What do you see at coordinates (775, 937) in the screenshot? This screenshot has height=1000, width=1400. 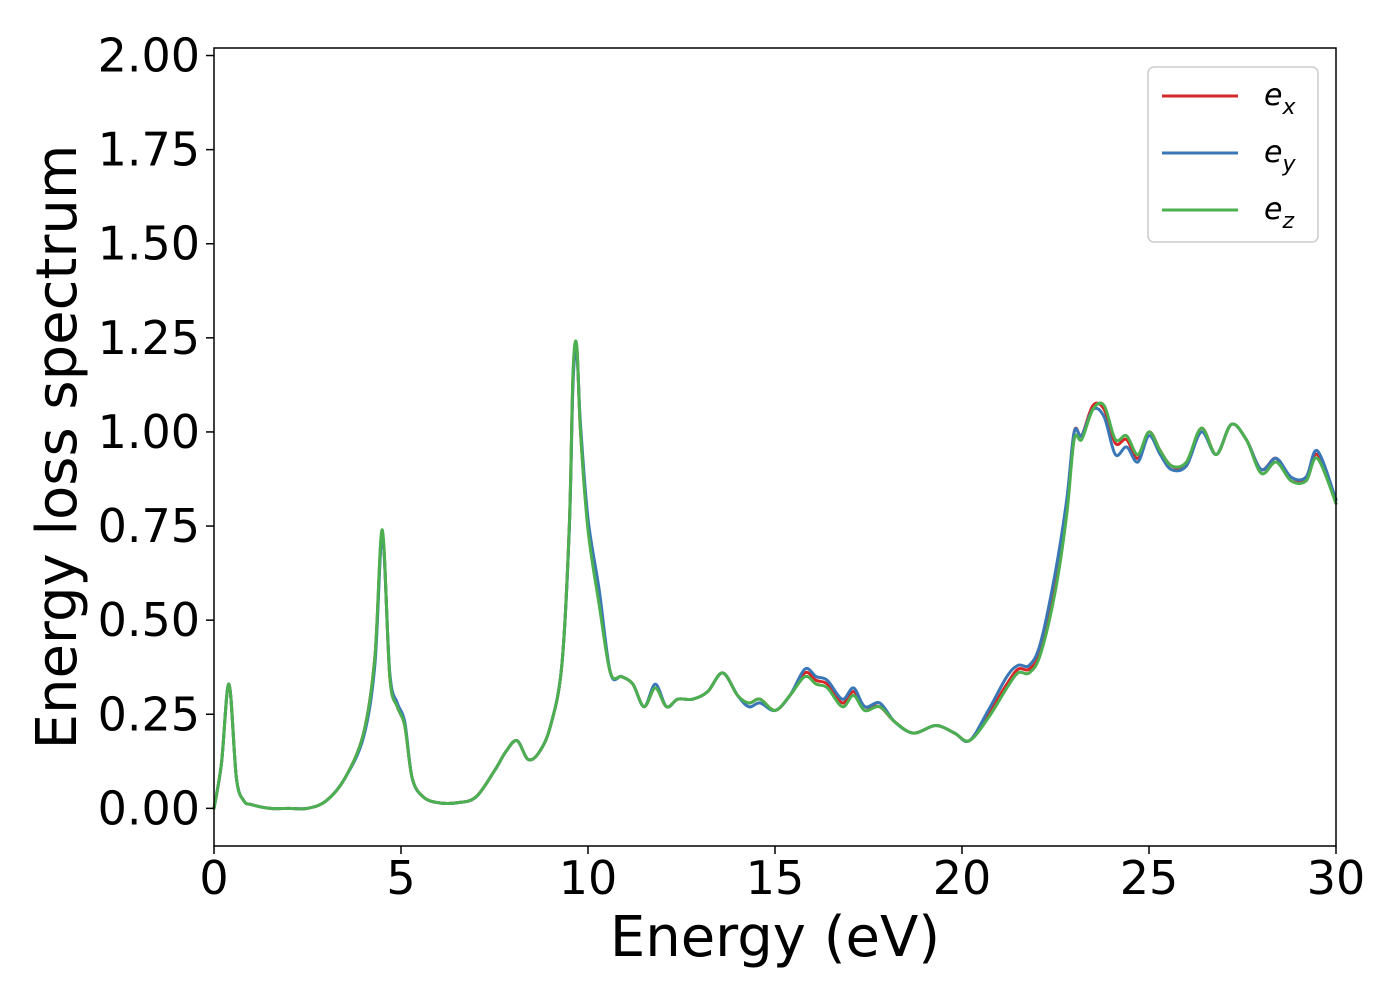 I see `x-axis-title: Energy (eV)` at bounding box center [775, 937].